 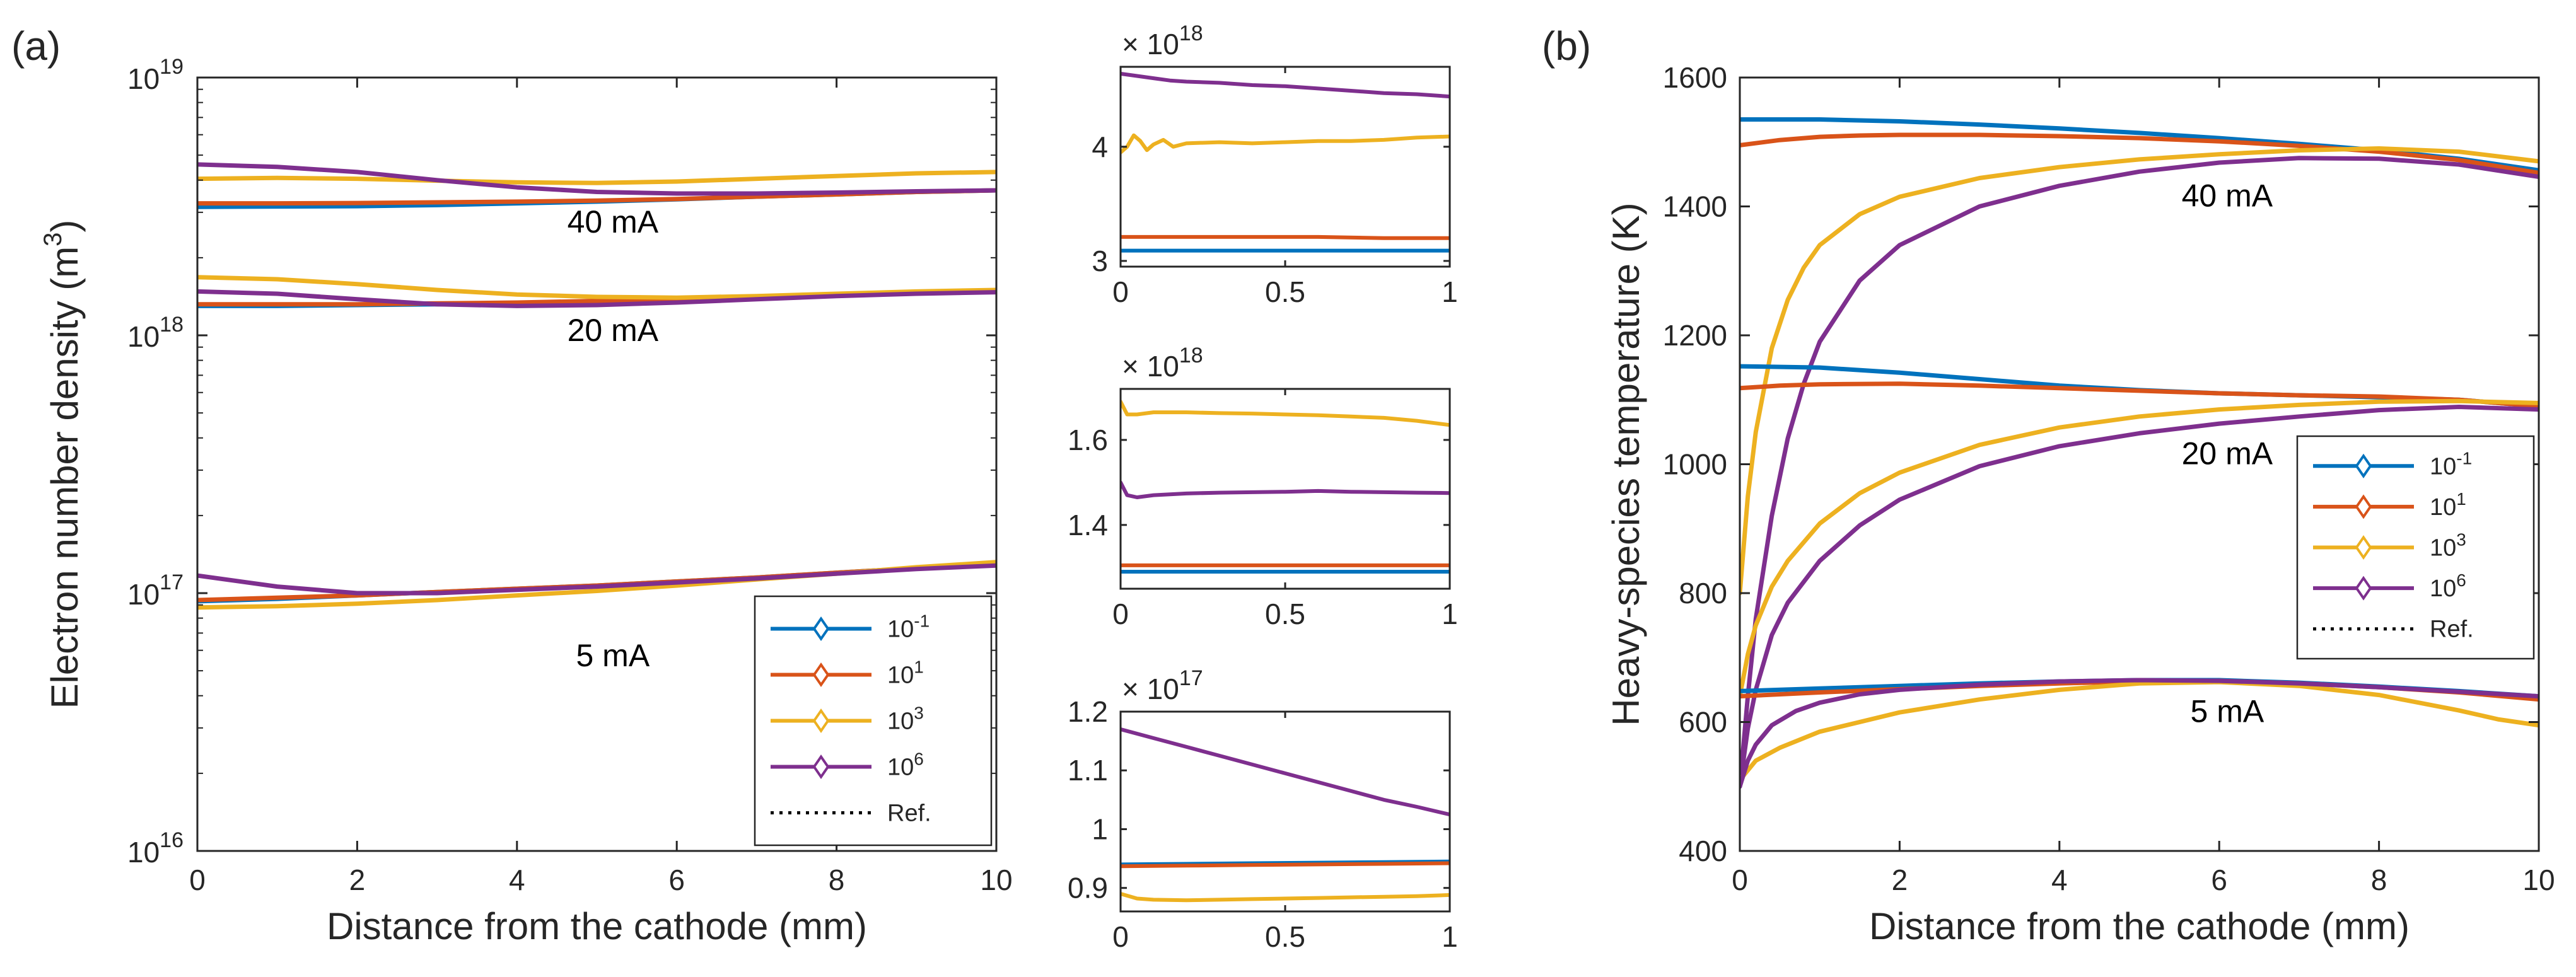 What do you see at coordinates (1695, 207) in the screenshot?
I see `y-tick-label: 1400` at bounding box center [1695, 207].